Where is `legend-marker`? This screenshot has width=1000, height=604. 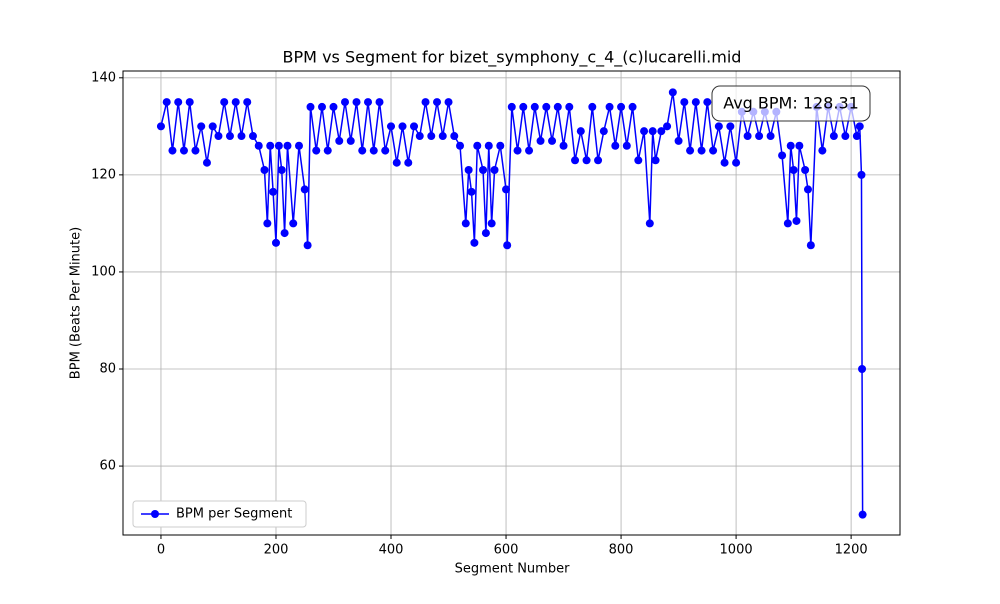 legend-marker is located at coordinates (155, 514).